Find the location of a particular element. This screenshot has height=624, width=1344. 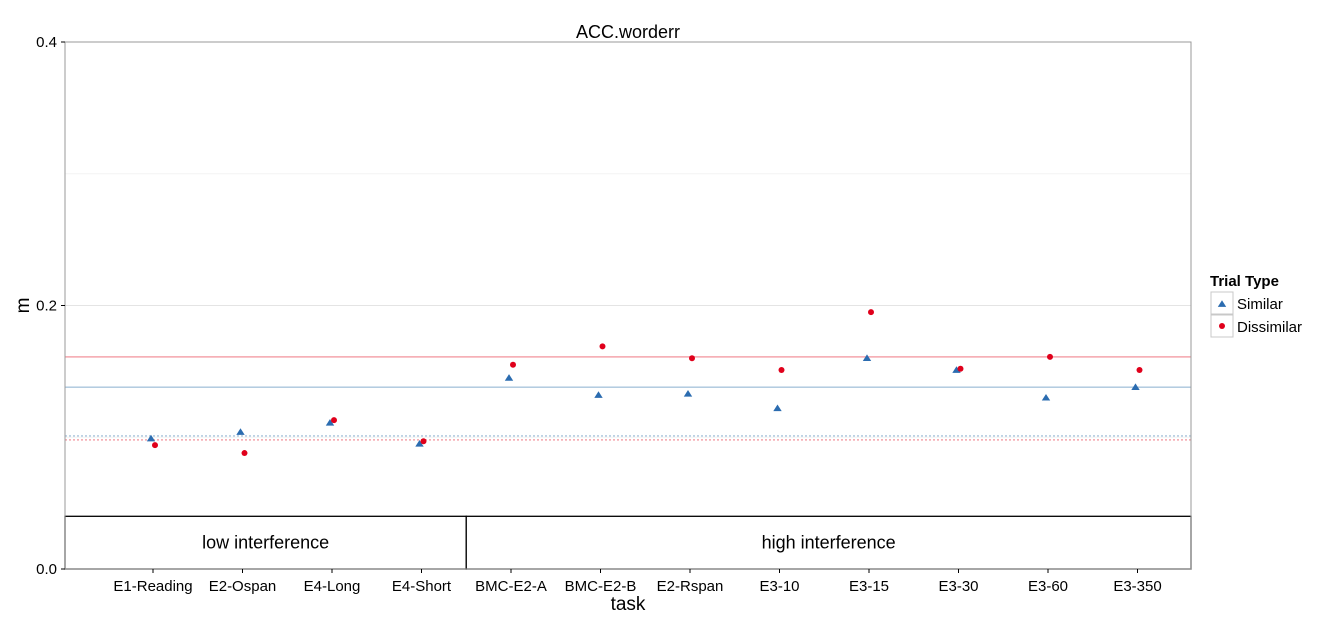

chart-title: ACC.worderr is located at coordinates (628, 32).